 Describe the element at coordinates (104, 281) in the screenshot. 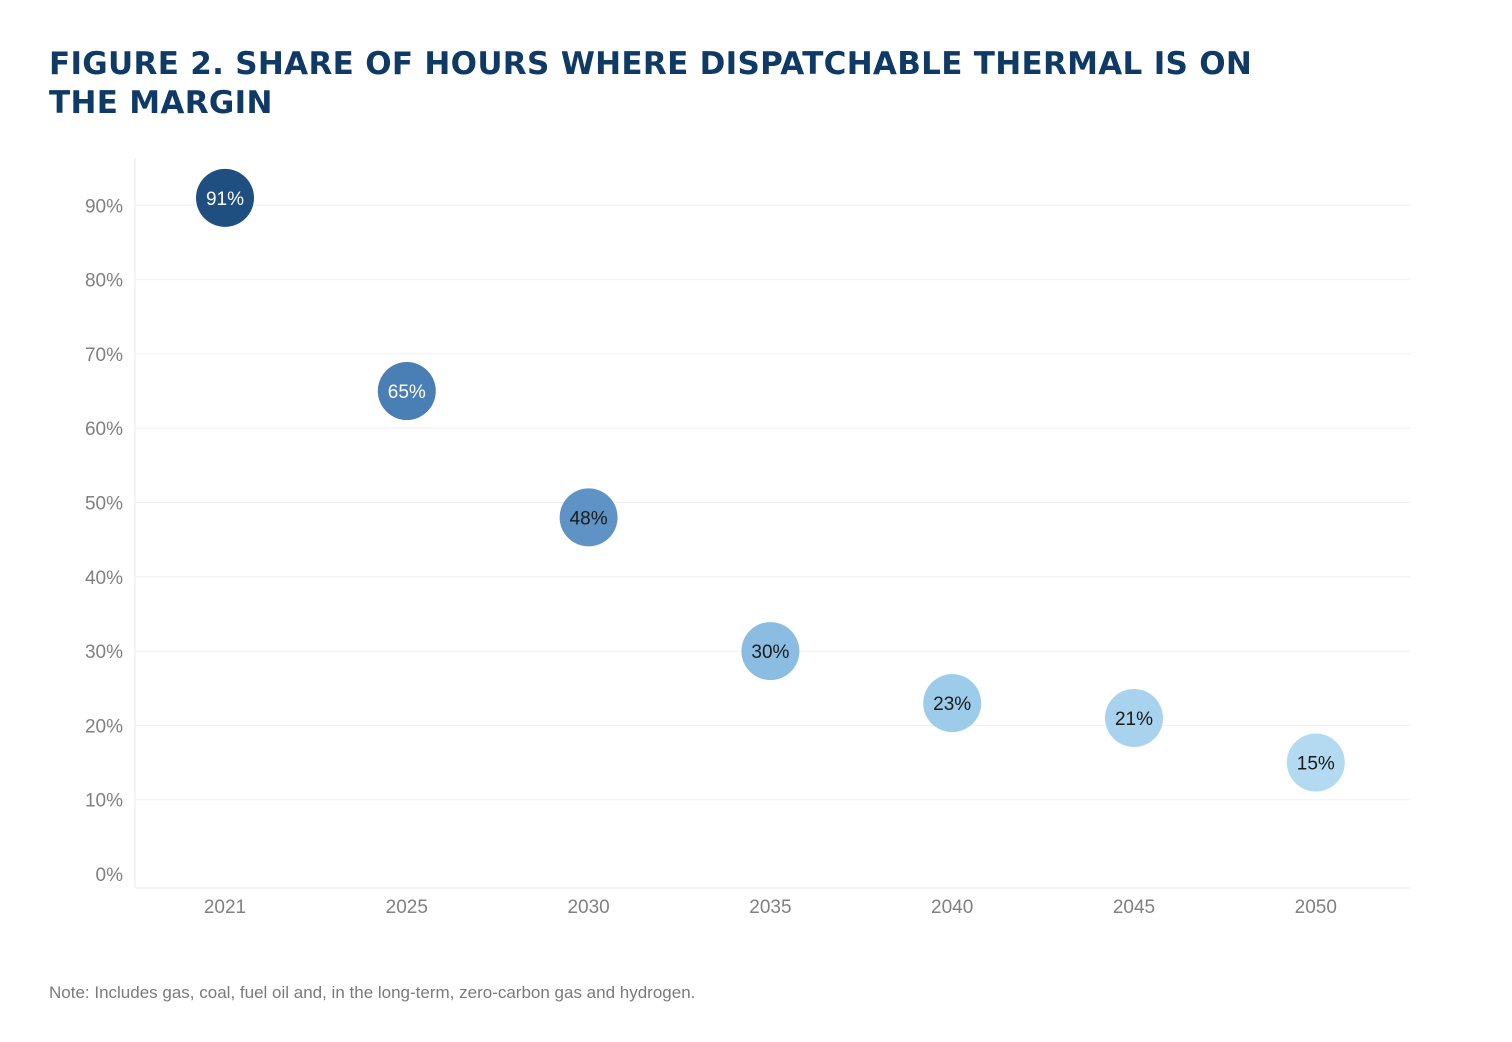

I see `y-tick-label: 80%` at that location.